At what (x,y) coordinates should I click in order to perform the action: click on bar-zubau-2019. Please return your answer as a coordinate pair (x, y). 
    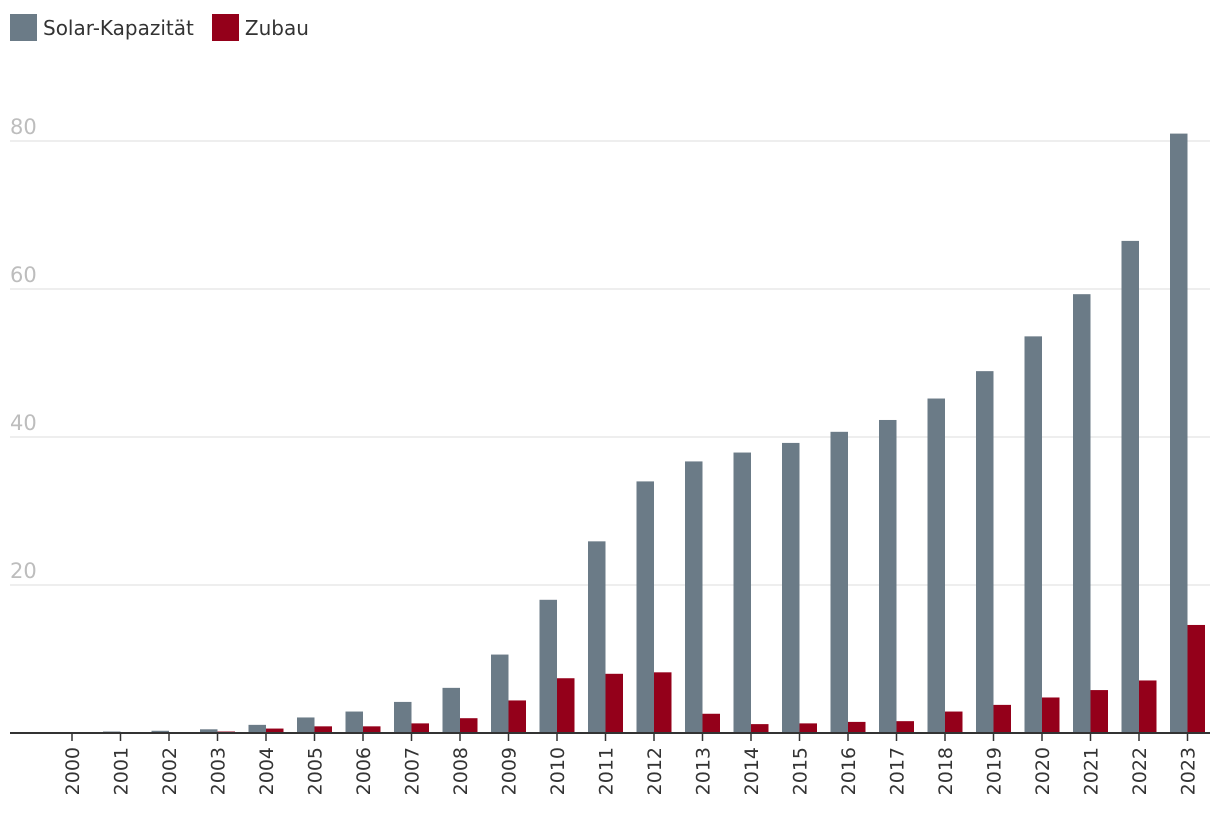
    Looking at the image, I should click on (1002, 718).